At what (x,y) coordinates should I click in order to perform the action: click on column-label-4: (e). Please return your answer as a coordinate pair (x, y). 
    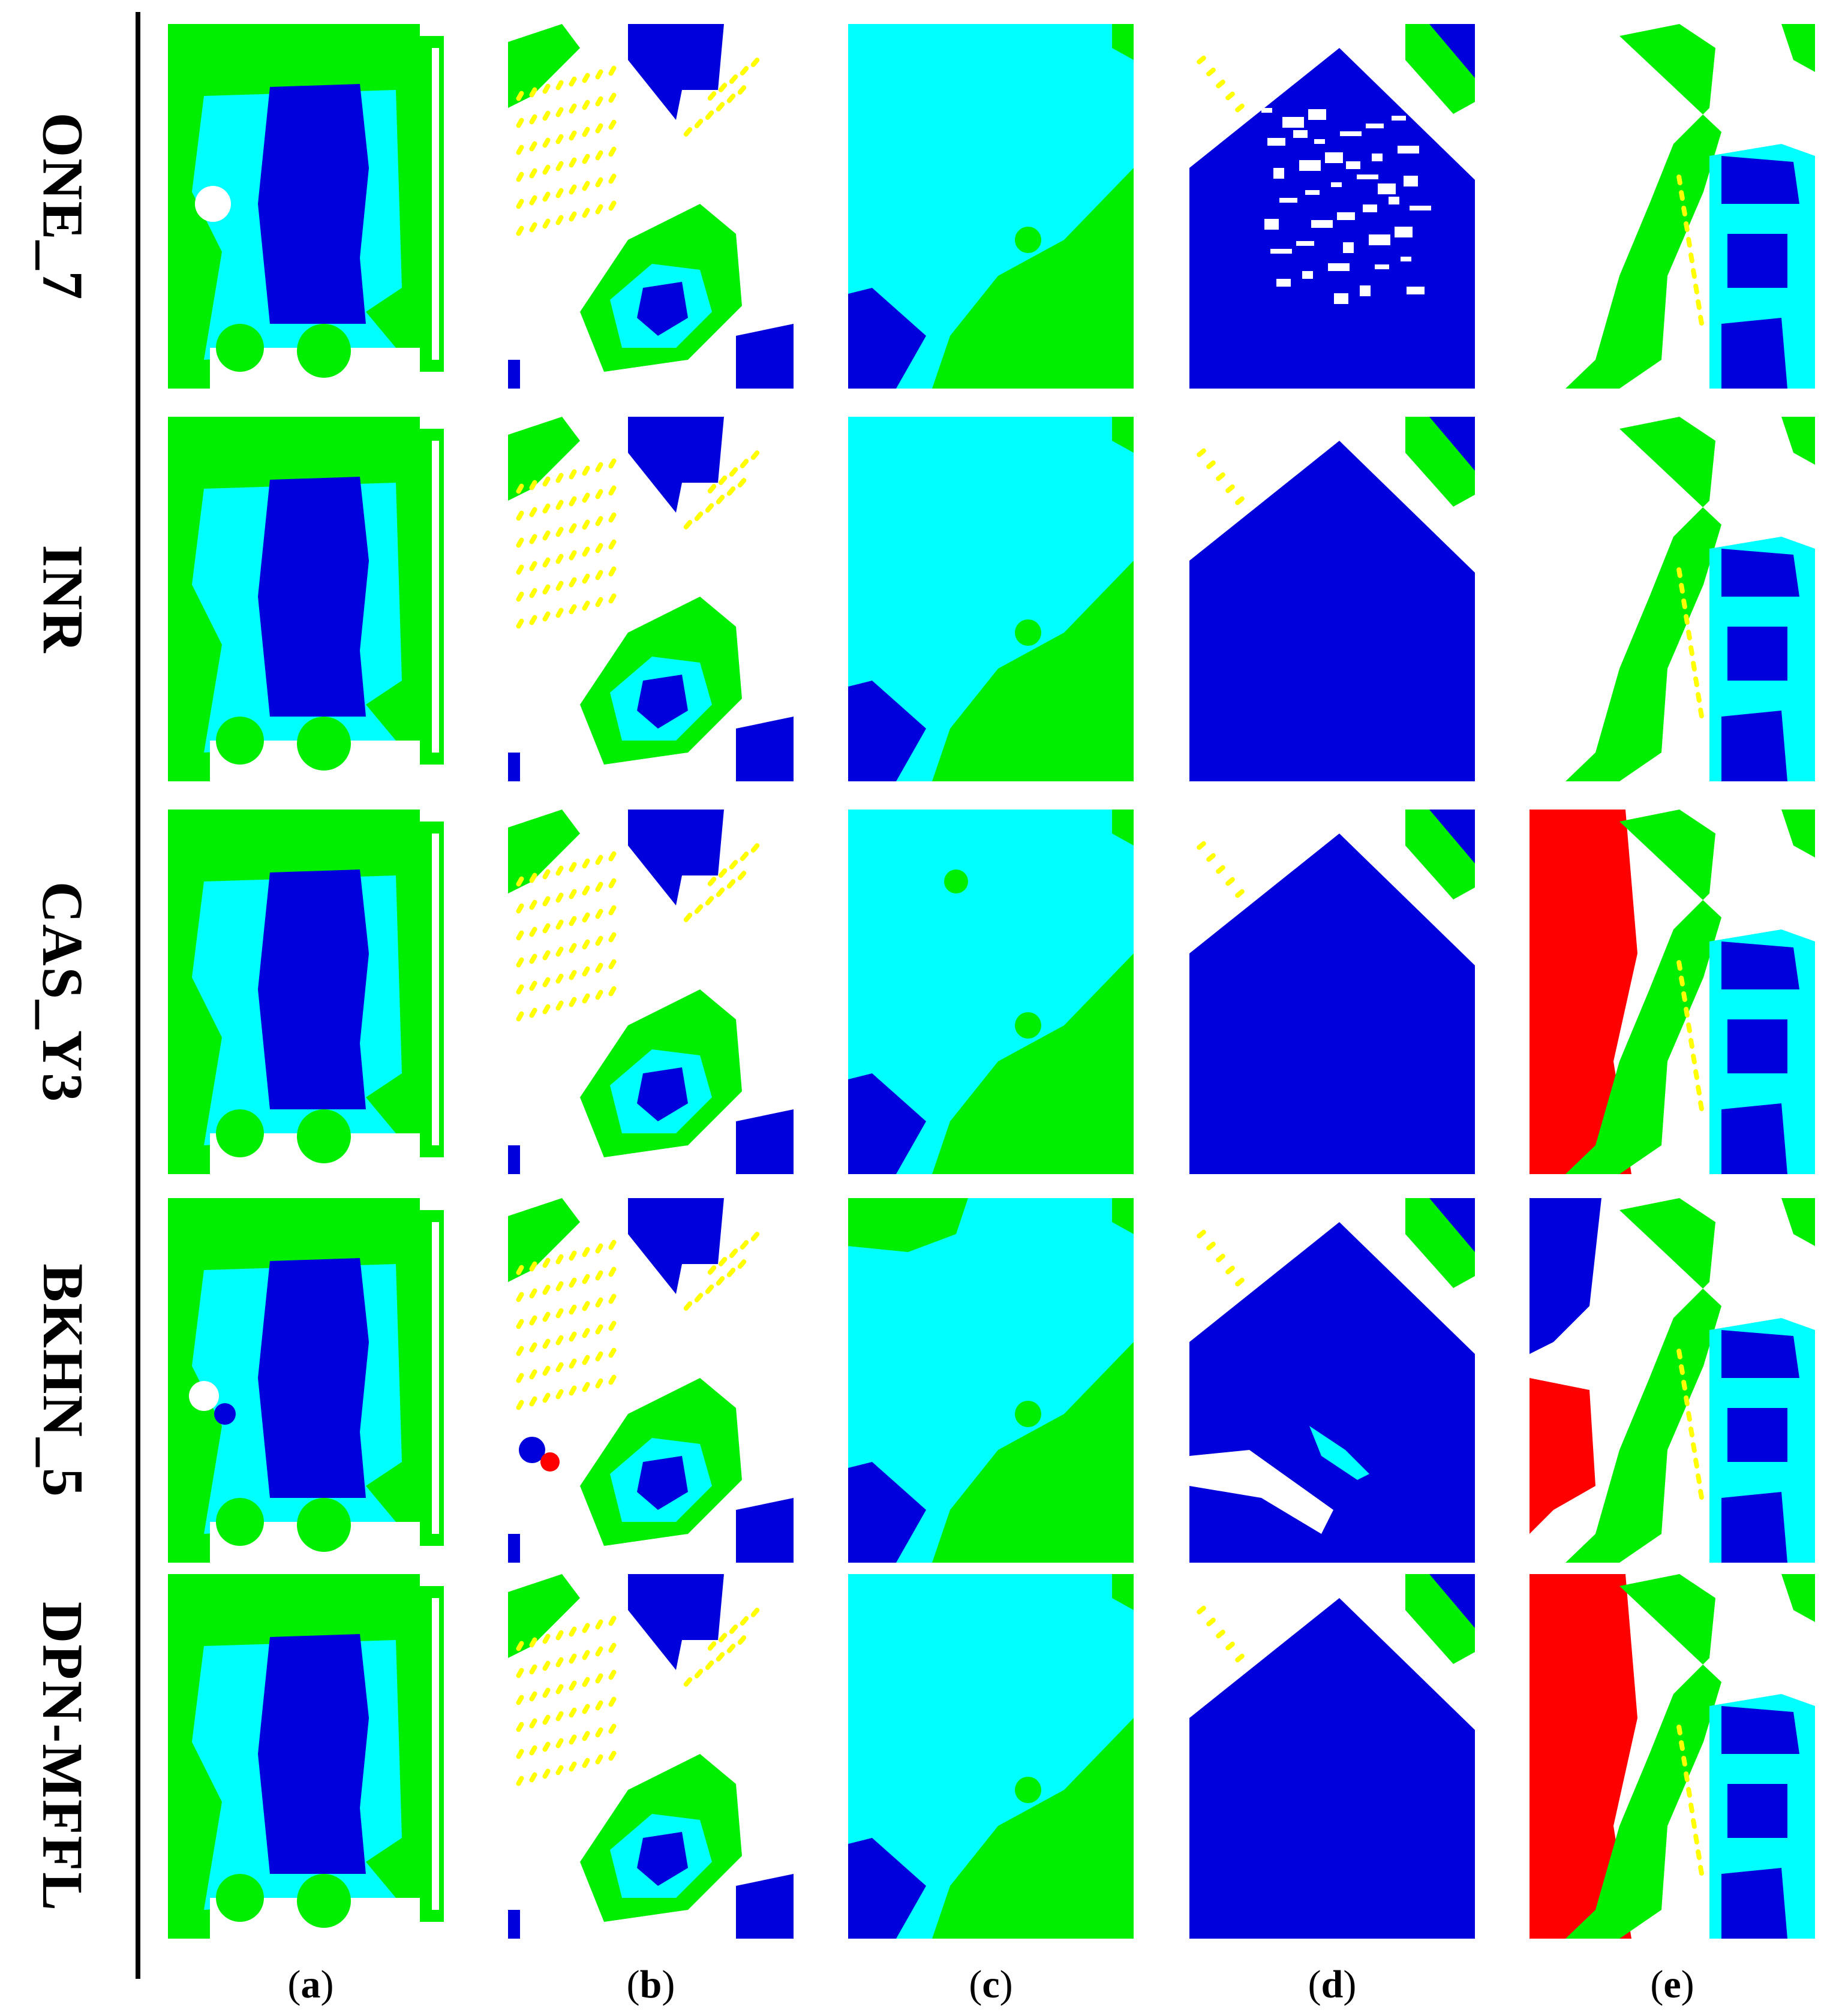
    Looking at the image, I should click on (1672, 1985).